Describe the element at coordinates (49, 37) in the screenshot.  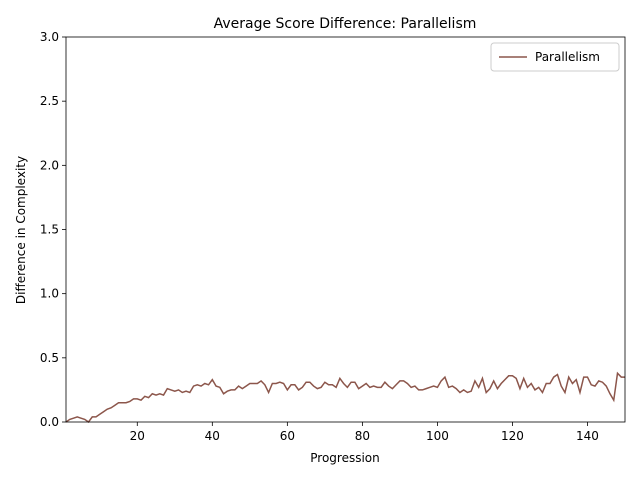
I see `y-tick-label: 3.0` at that location.